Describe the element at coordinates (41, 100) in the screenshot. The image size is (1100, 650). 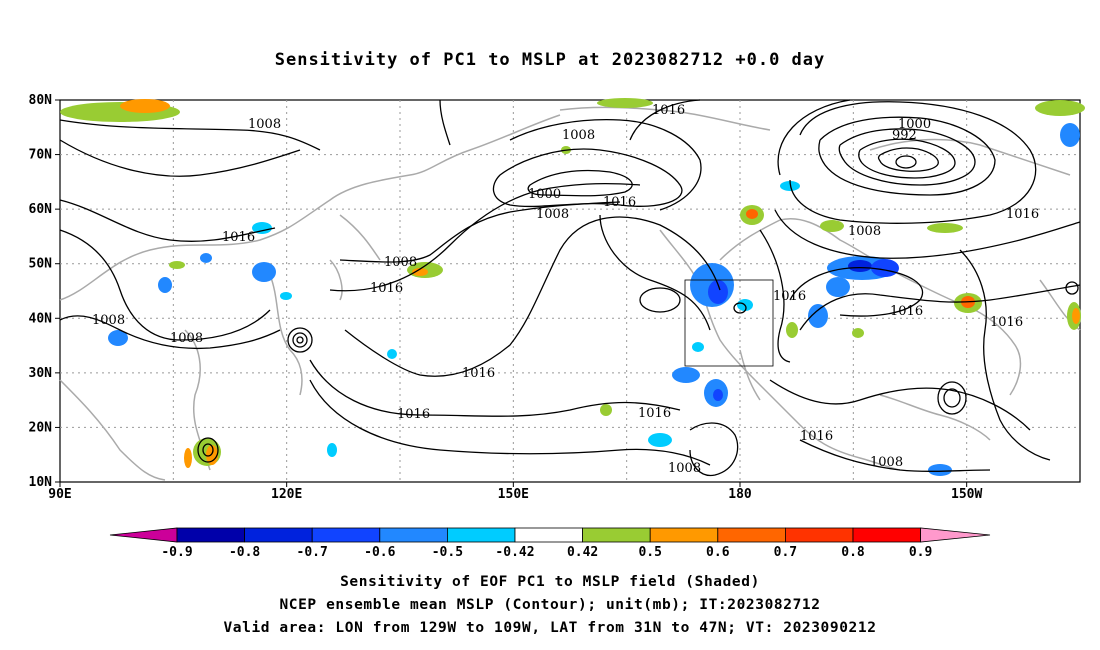
I see `lat-label: 80N` at that location.